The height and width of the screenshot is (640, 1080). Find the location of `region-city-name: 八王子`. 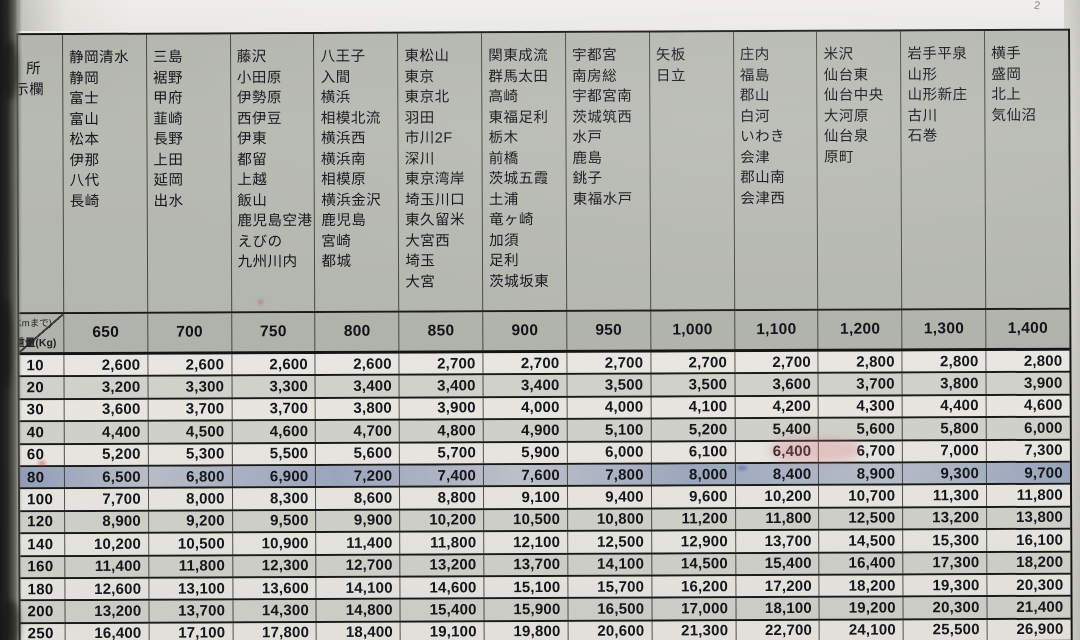

region-city-name: 八王子 is located at coordinates (343, 56).